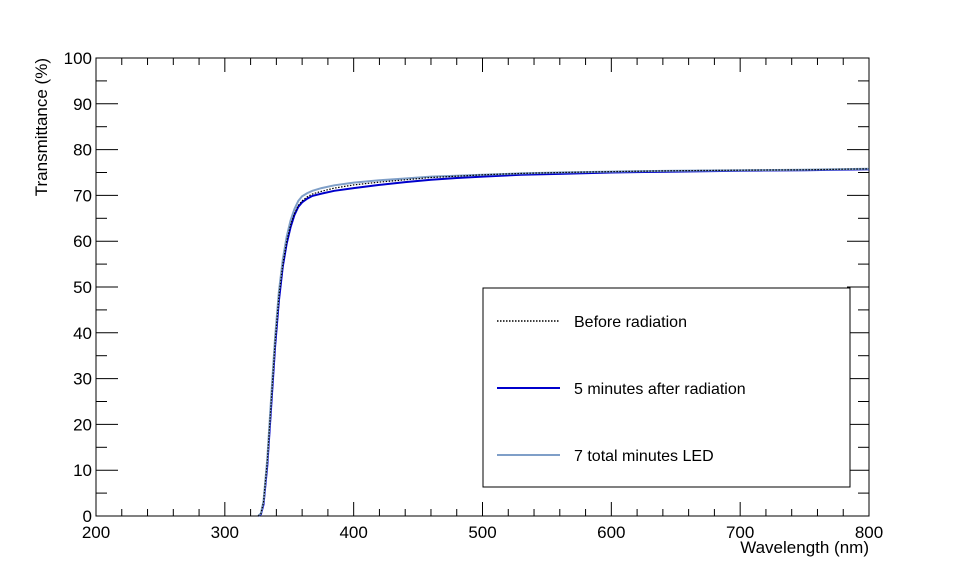  What do you see at coordinates (82, 333) in the screenshot?
I see `y-tick-label: 40` at bounding box center [82, 333].